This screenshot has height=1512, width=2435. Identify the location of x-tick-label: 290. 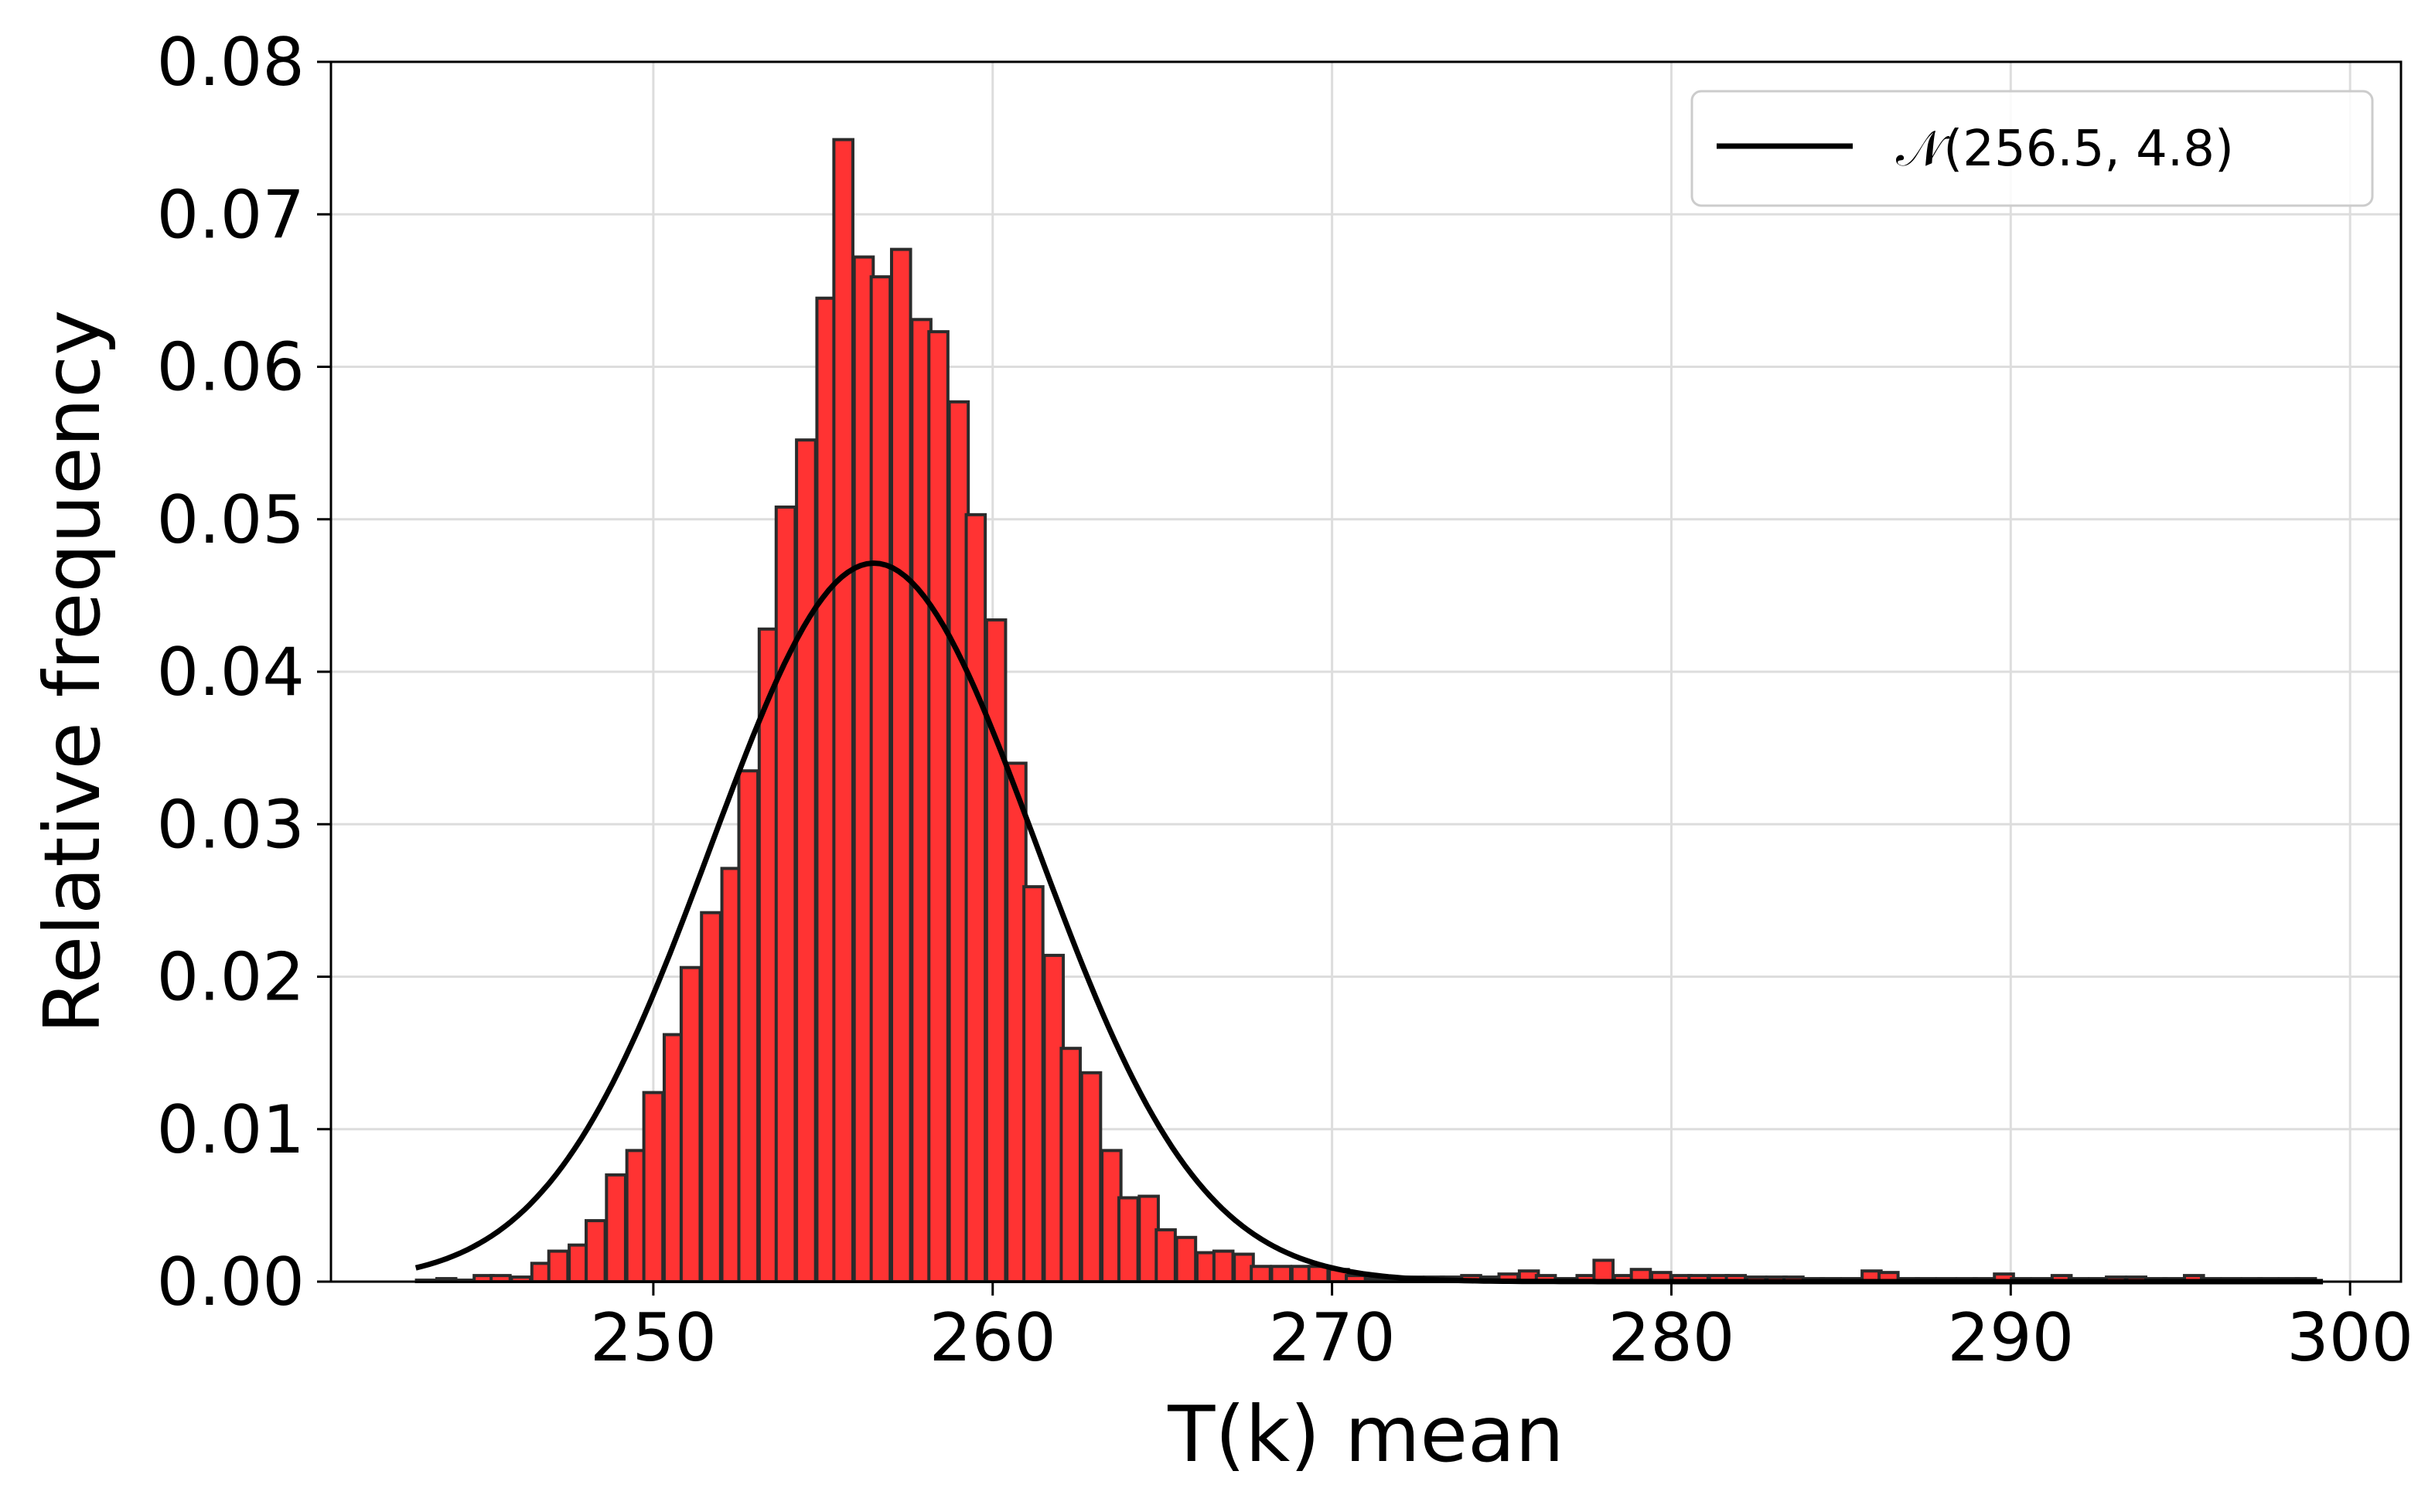
(2011, 1338).